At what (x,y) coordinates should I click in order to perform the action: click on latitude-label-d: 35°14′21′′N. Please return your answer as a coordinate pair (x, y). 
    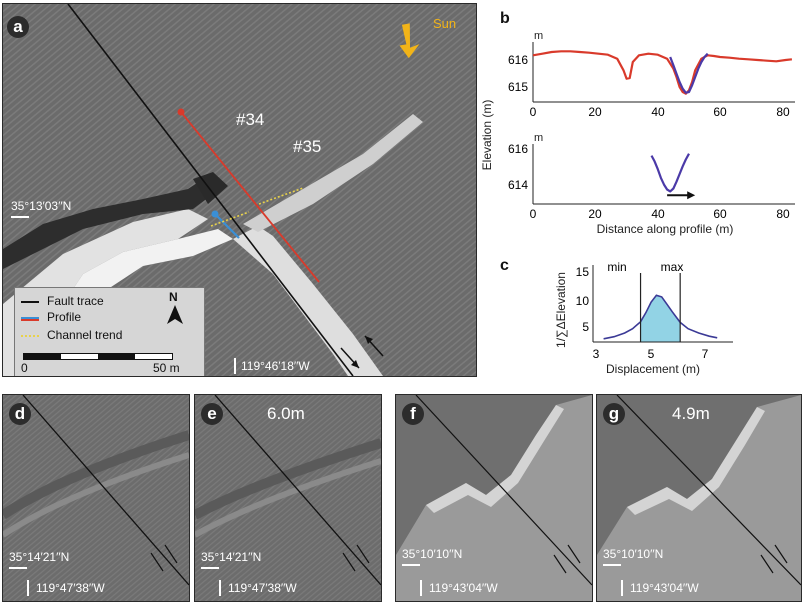
    Looking at the image, I should click on (39, 557).